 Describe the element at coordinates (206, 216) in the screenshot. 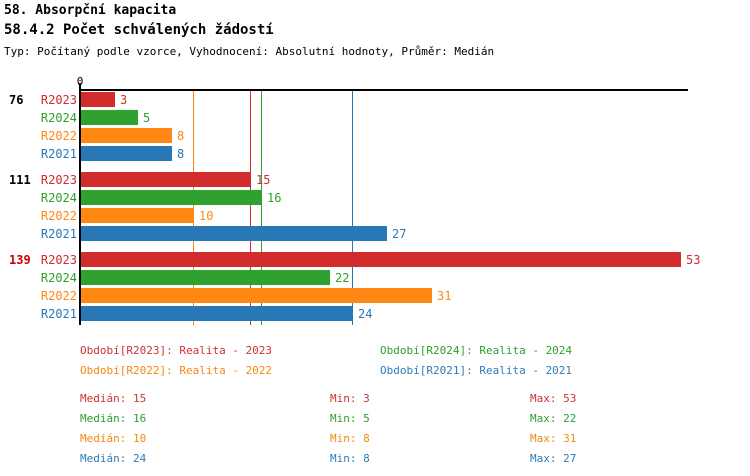

I see `bar-value-label: 10` at that location.